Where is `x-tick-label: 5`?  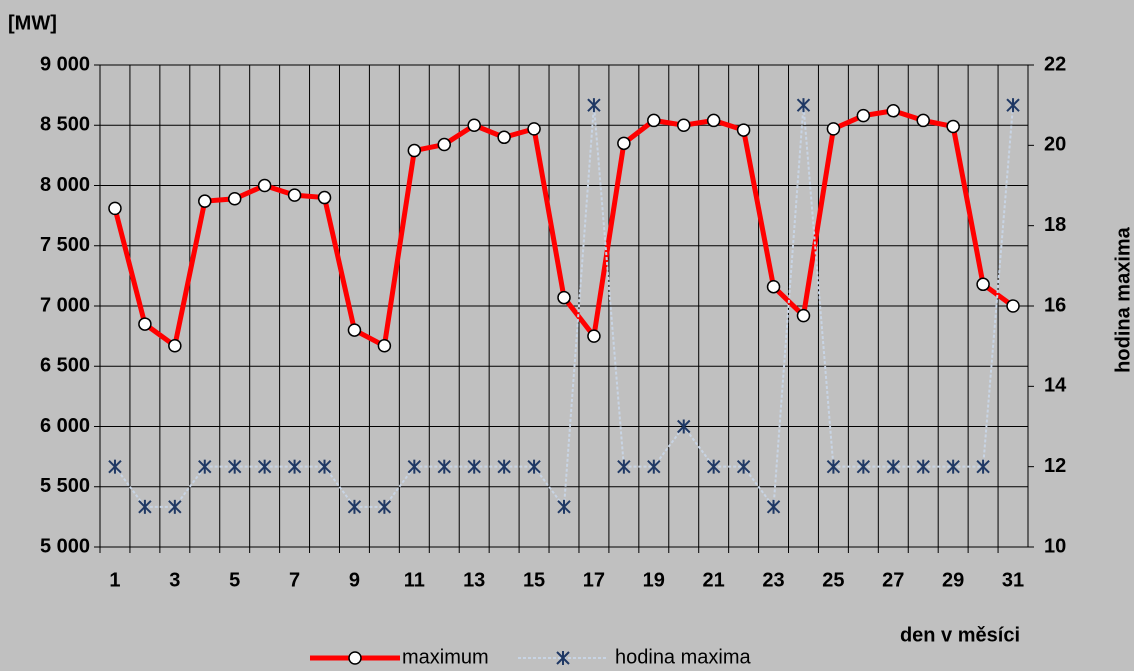
x-tick-label: 5 is located at coordinates (234, 580).